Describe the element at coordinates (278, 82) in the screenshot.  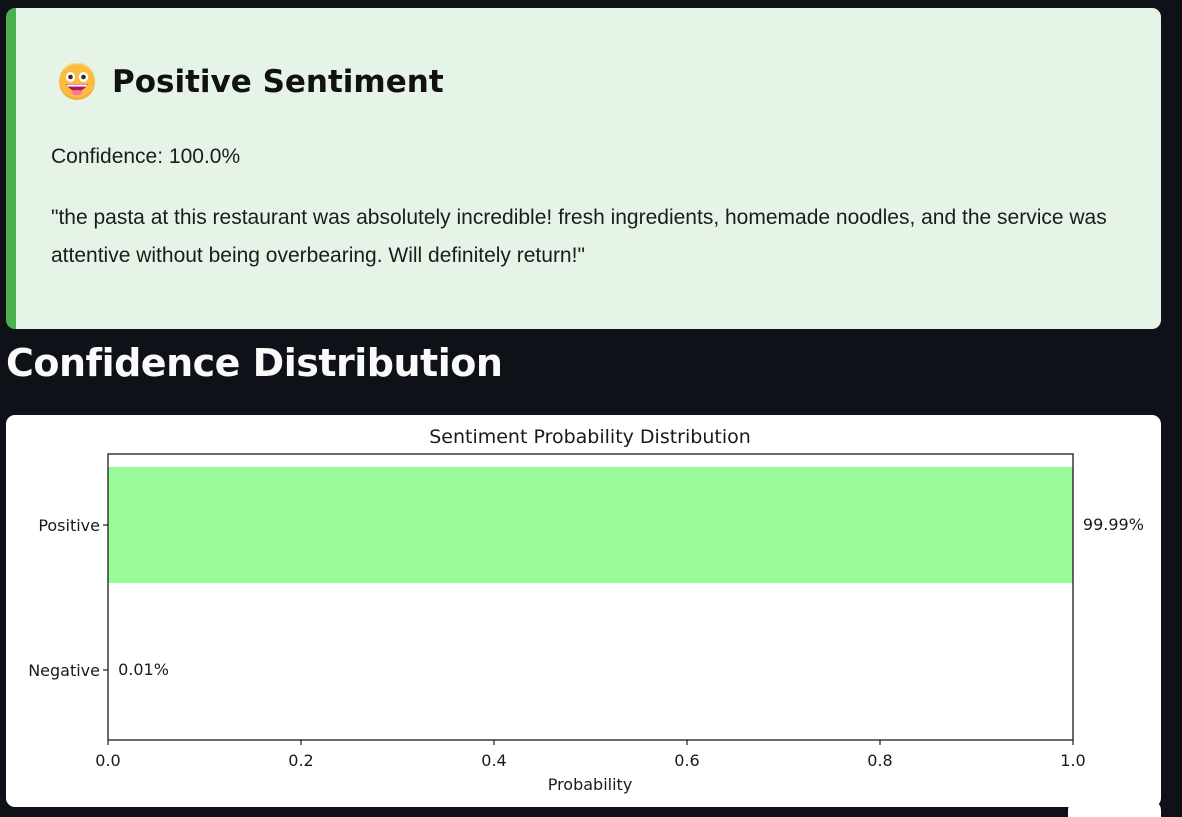
I see `result-title-text: Positive Sentiment` at that location.